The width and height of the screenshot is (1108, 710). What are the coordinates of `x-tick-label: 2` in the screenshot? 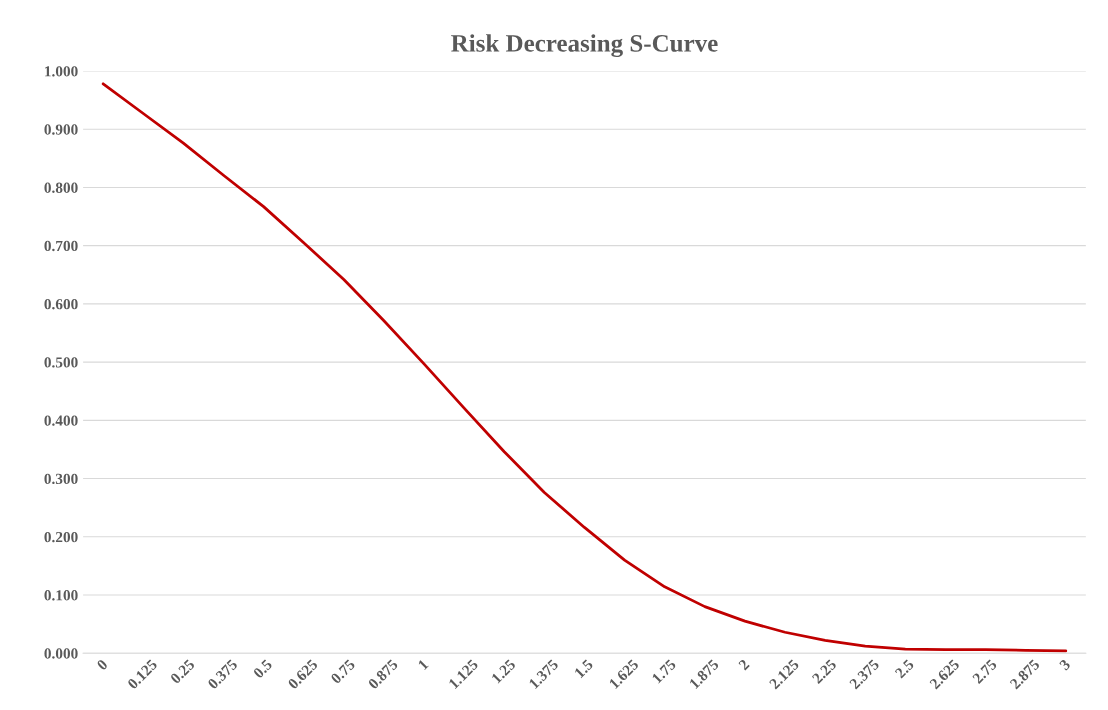 It's located at (744, 664).